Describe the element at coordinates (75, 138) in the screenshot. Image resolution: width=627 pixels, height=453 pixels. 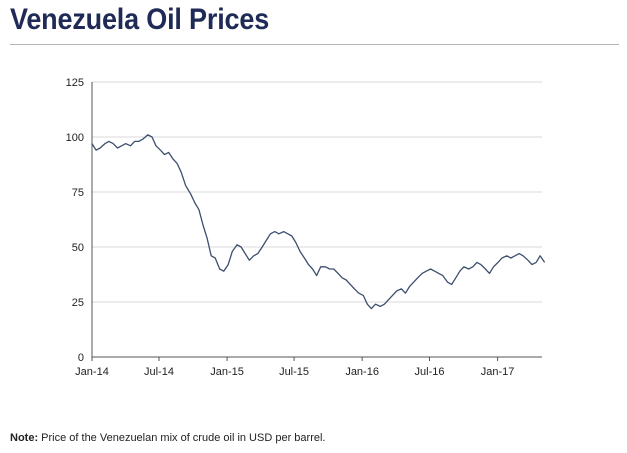
I see `y-tick-label: 100` at that location.